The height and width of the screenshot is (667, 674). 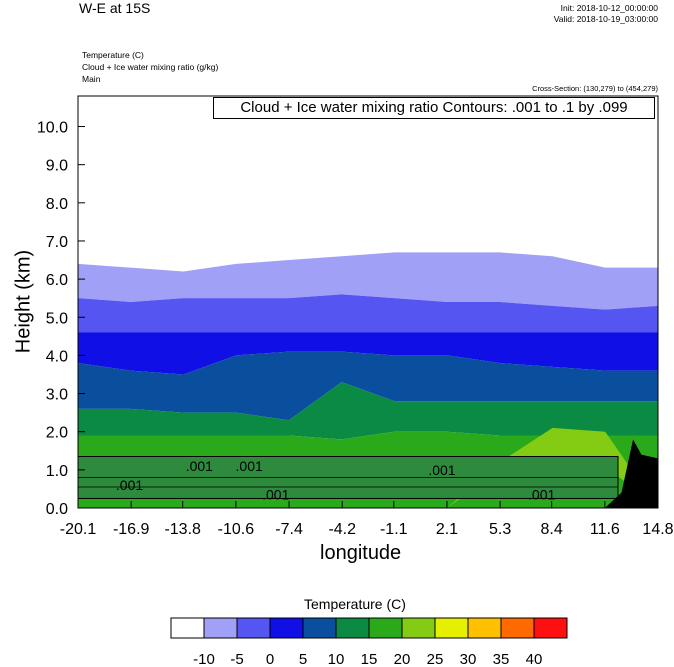 I want to click on x-tick-label-4: -7.4, so click(x=289, y=529).